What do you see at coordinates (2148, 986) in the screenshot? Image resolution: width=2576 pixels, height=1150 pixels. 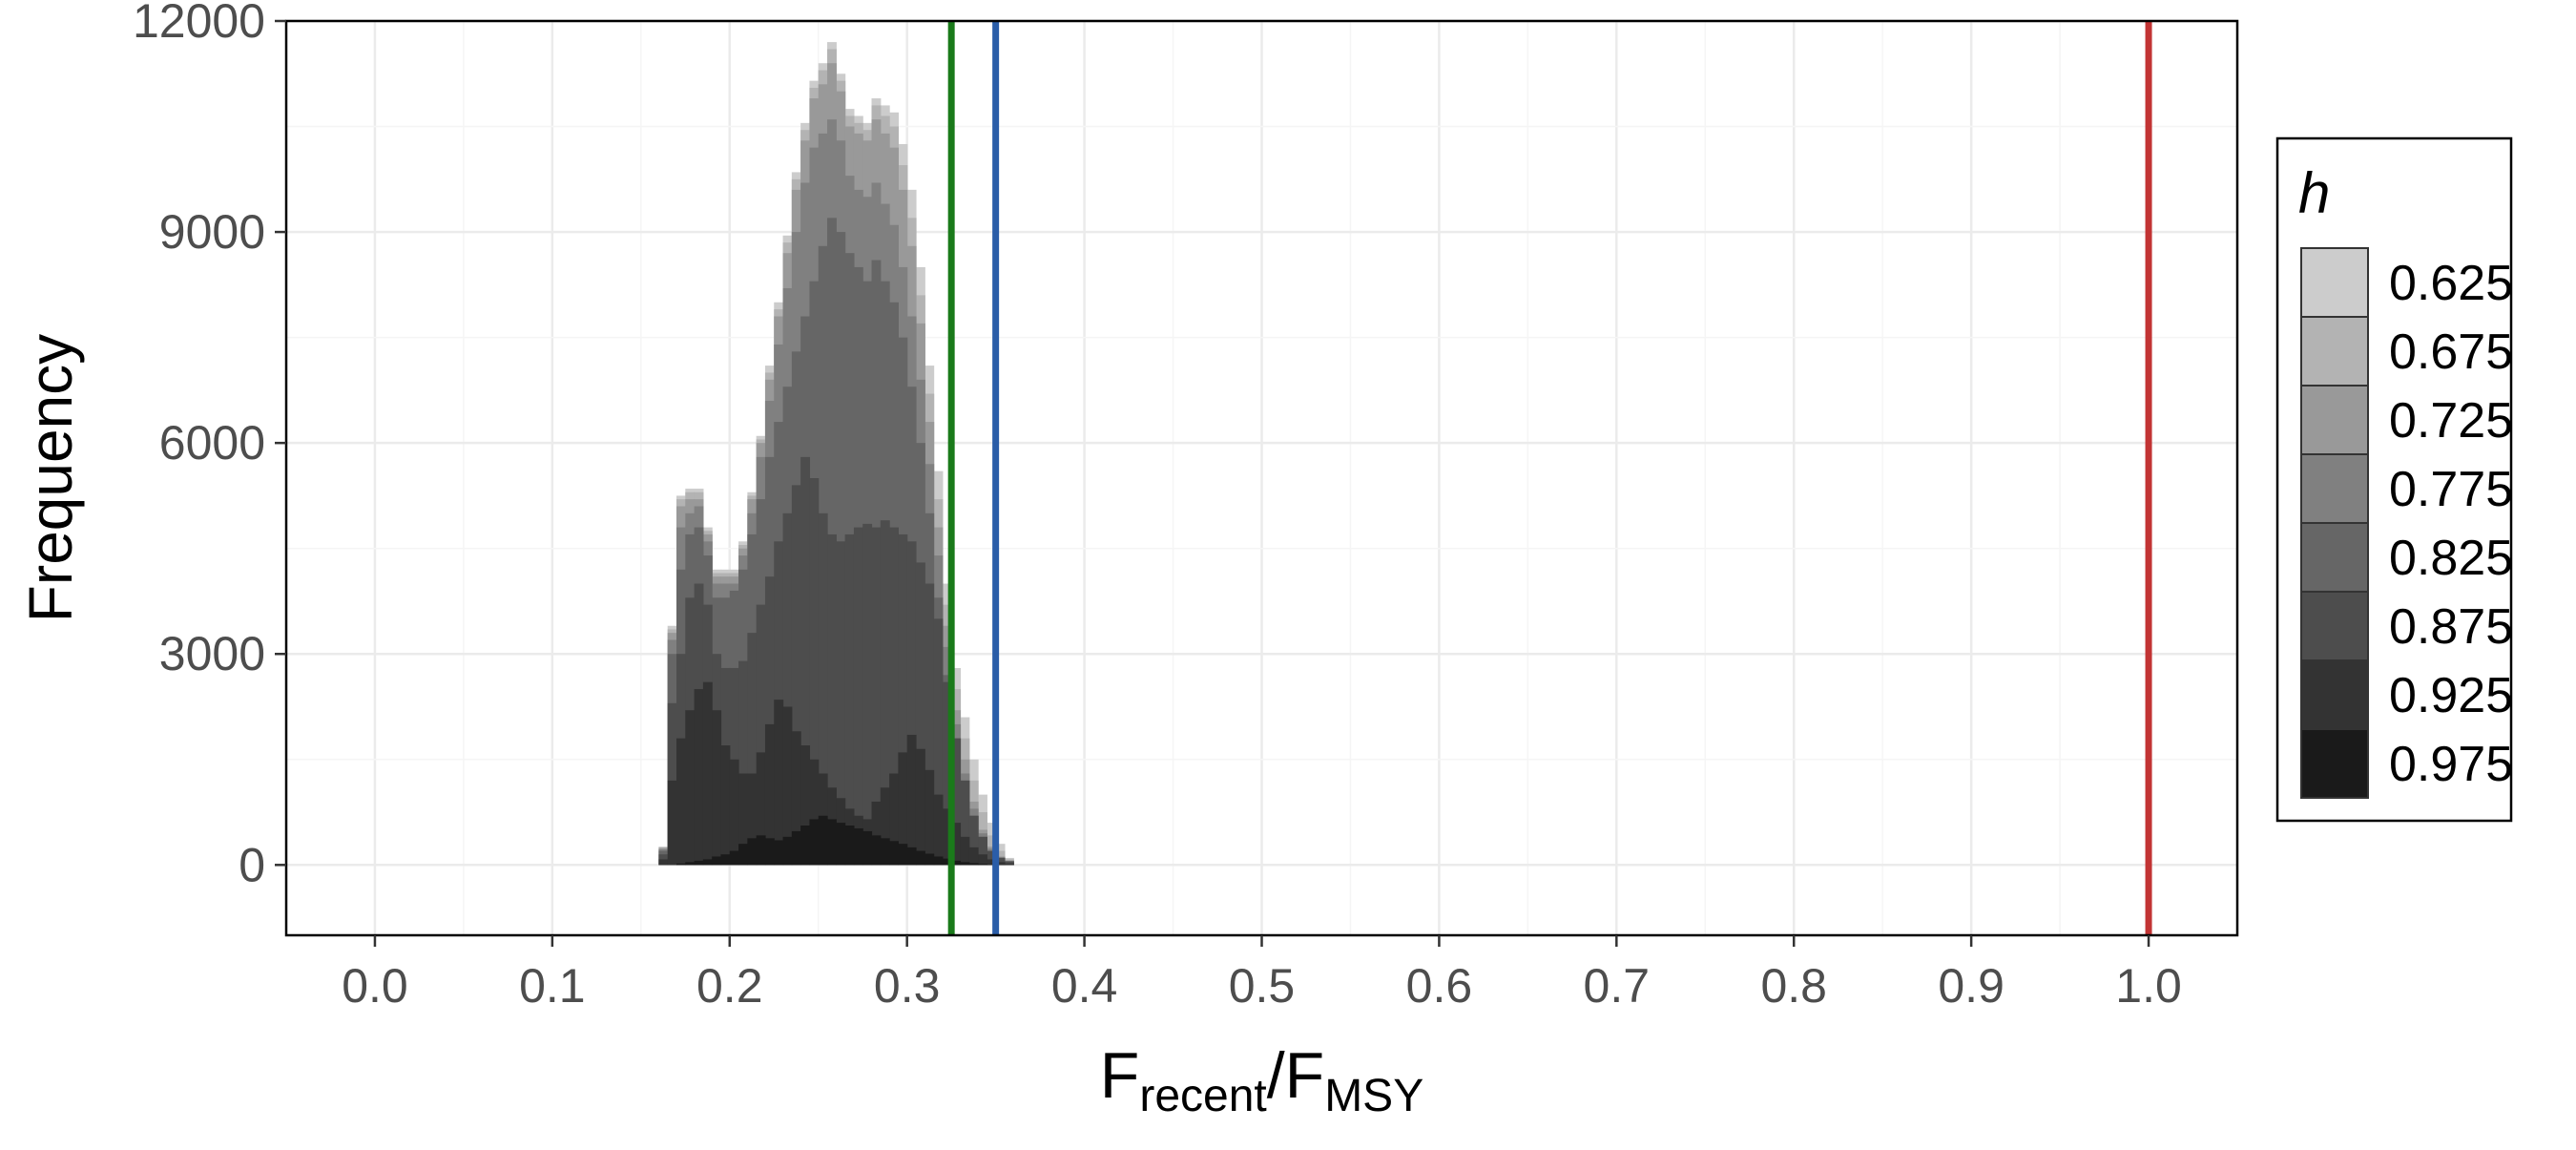 I see `x-tick-label: 1.0` at bounding box center [2148, 986].